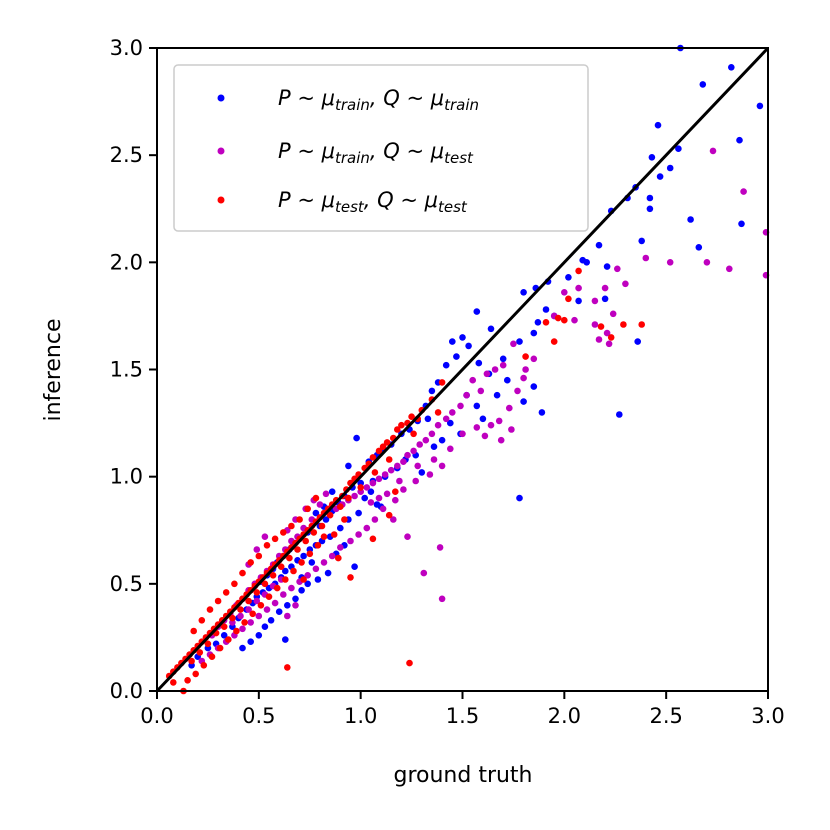  What do you see at coordinates (126, 477) in the screenshot?
I see `y-tick-label: 1.0` at bounding box center [126, 477].